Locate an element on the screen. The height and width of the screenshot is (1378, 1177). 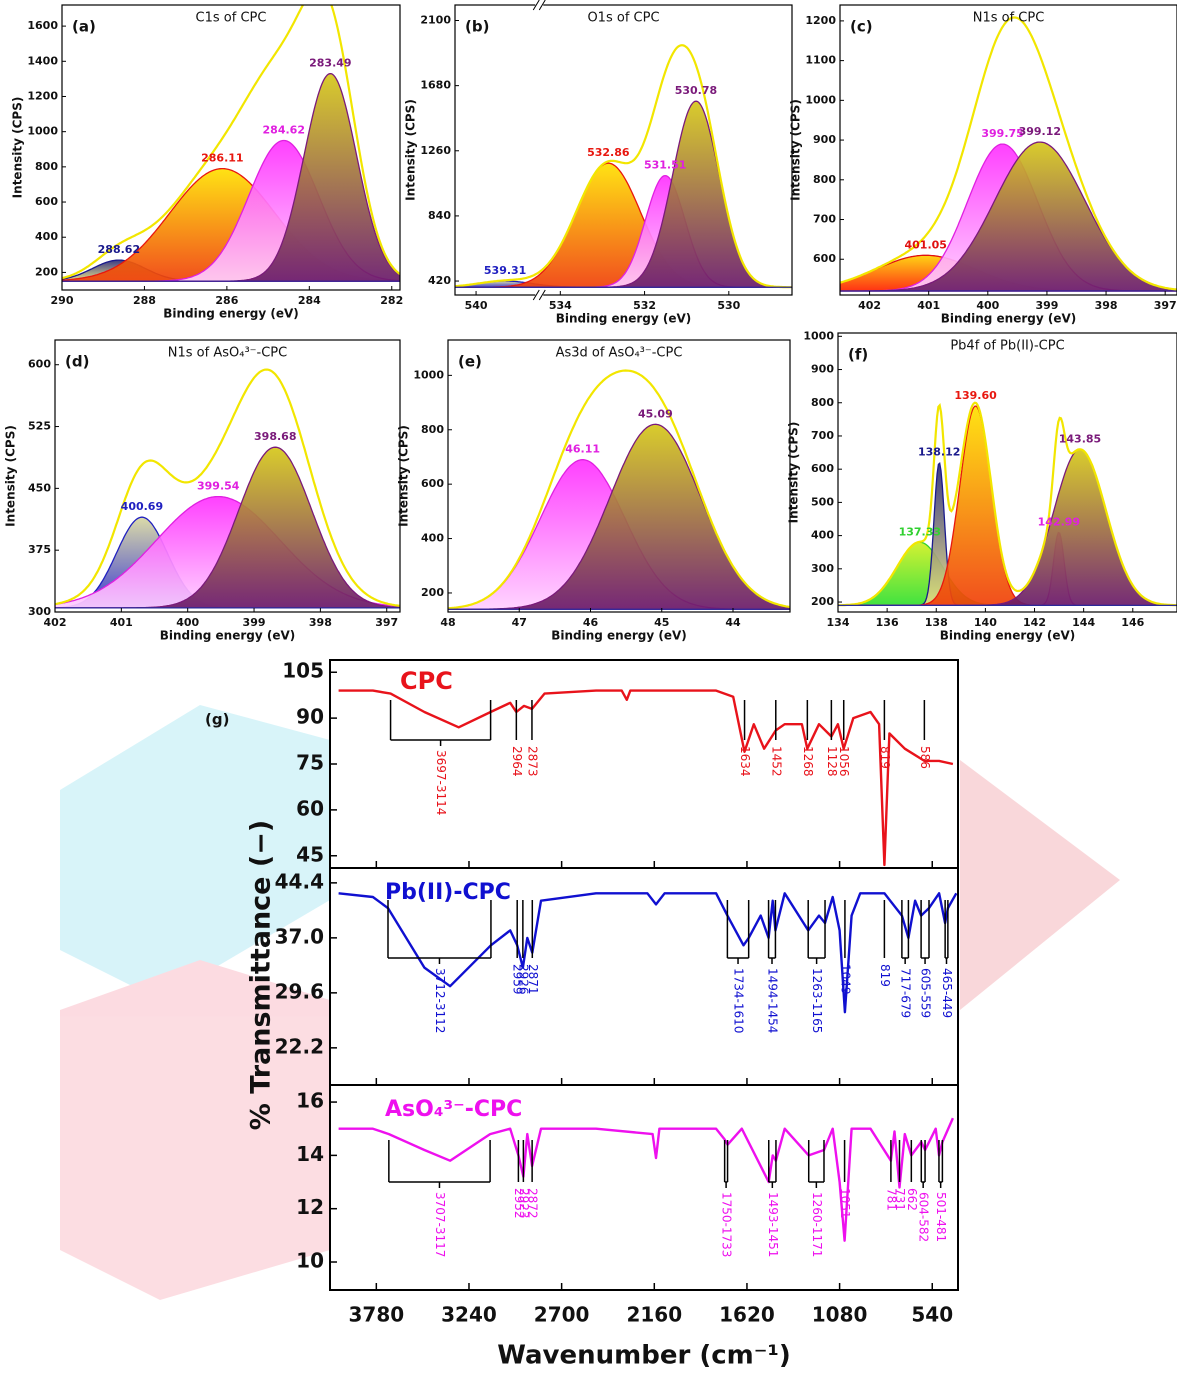
peak-label: 530.78 is located at coordinates (696, 90).